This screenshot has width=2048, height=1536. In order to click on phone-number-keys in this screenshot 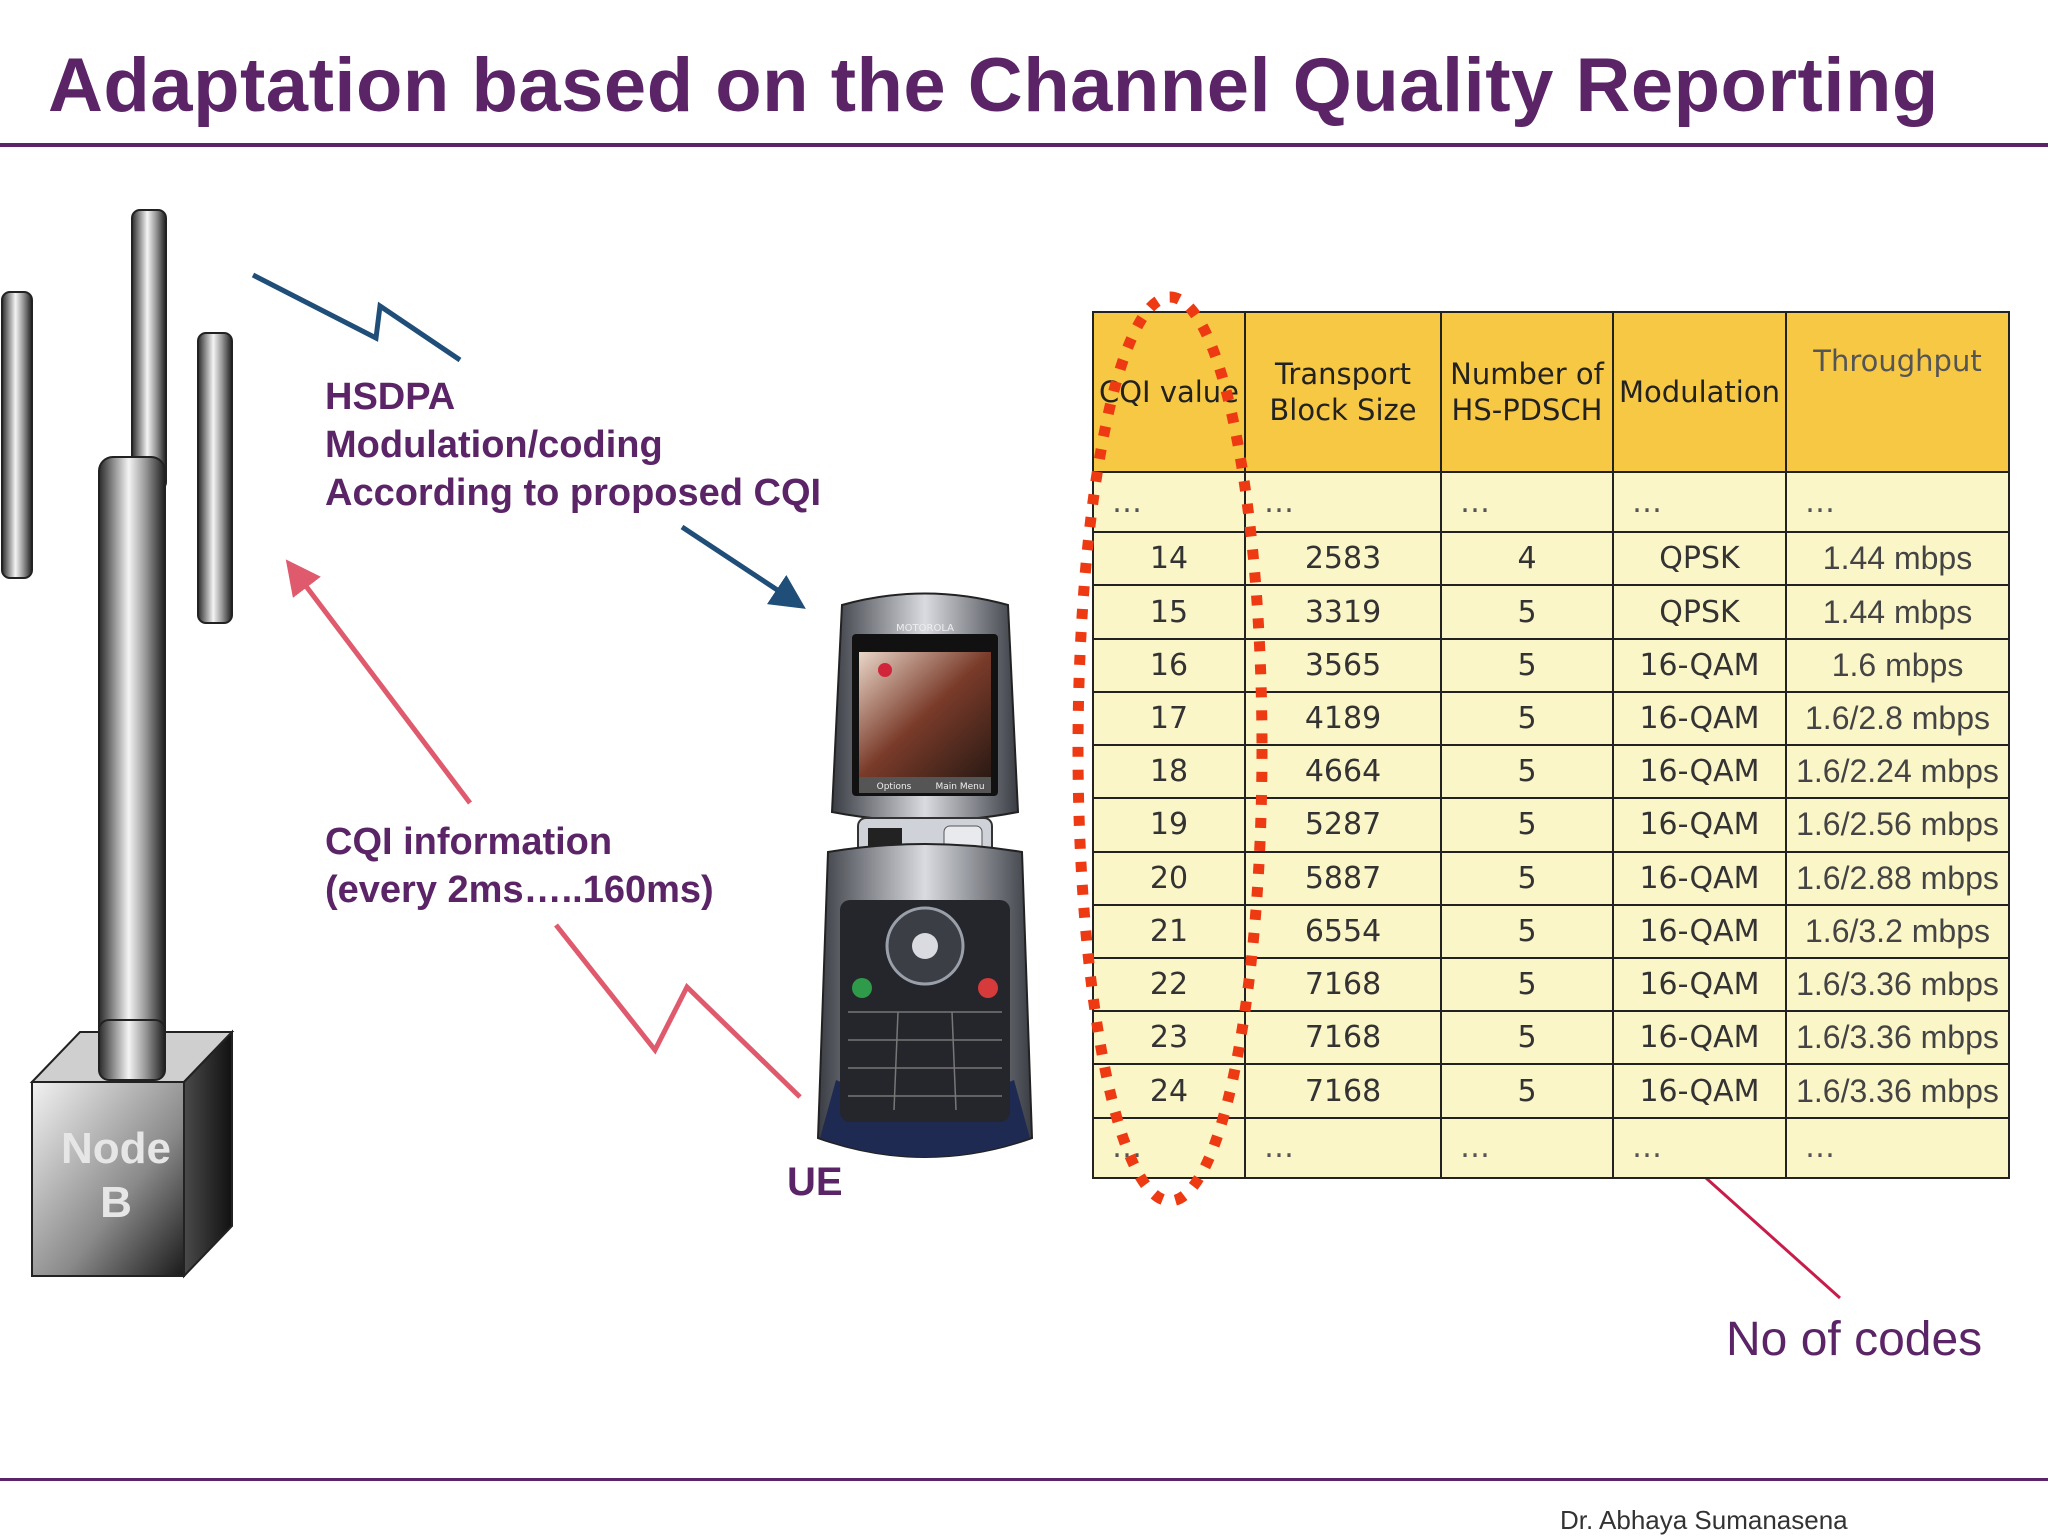, I will do `click(925, 1061)`.